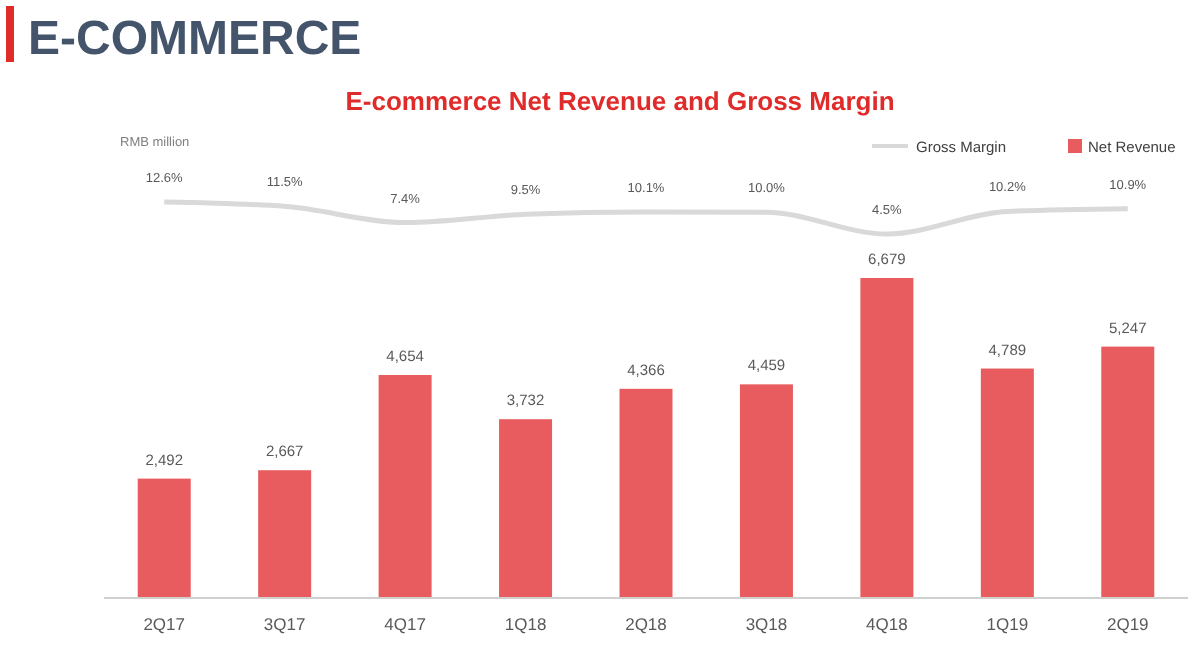  I want to click on x-tick-label: 2Q19, so click(1128, 624).